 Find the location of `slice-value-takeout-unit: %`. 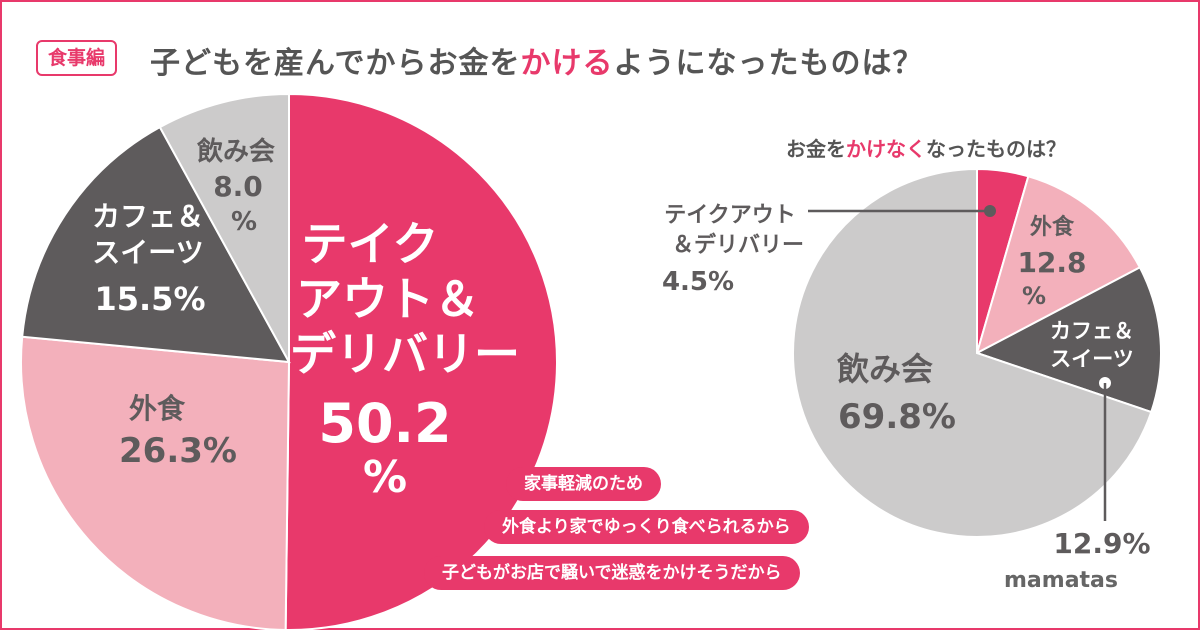

slice-value-takeout-unit: % is located at coordinates (385, 477).